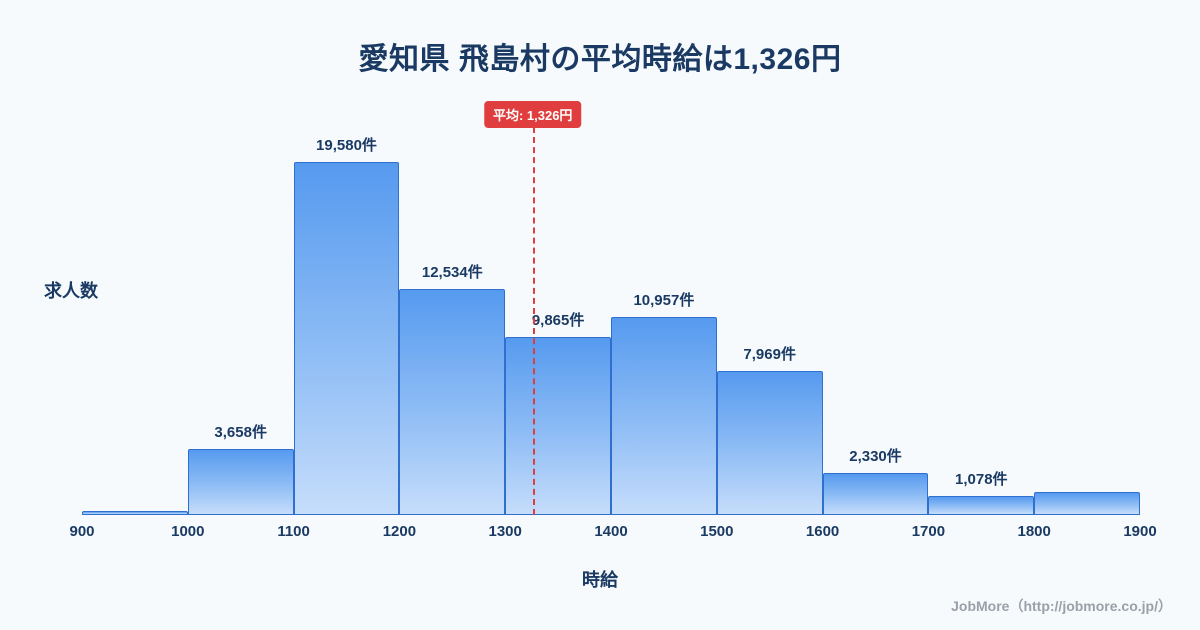  I want to click on x-tick-label: 1700, so click(928, 531).